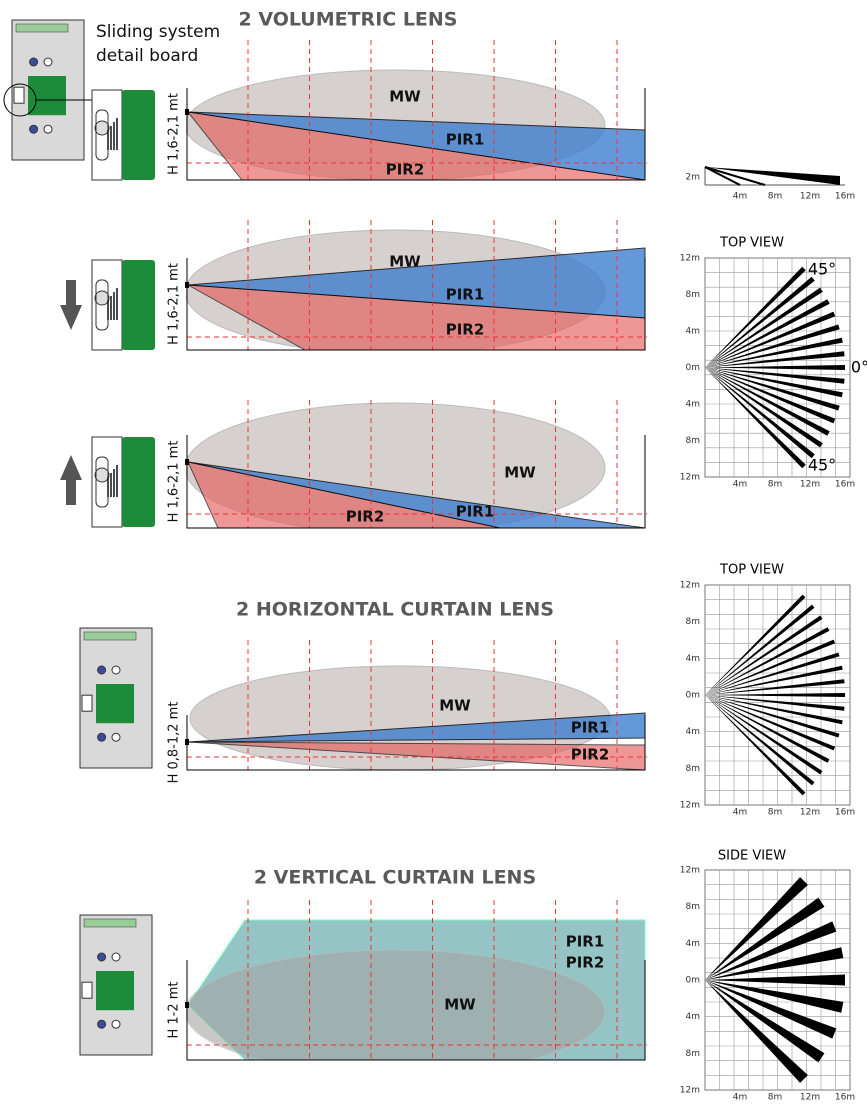  I want to click on mw-zone, so click(396, 1004).